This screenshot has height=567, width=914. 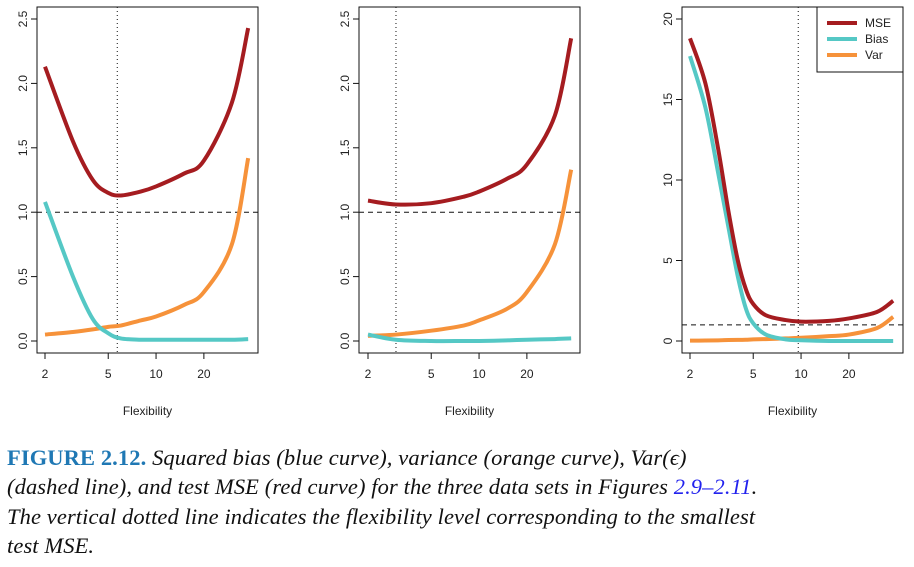 What do you see at coordinates (668, 180) in the screenshot?
I see `y-tick-label: 10` at bounding box center [668, 180].